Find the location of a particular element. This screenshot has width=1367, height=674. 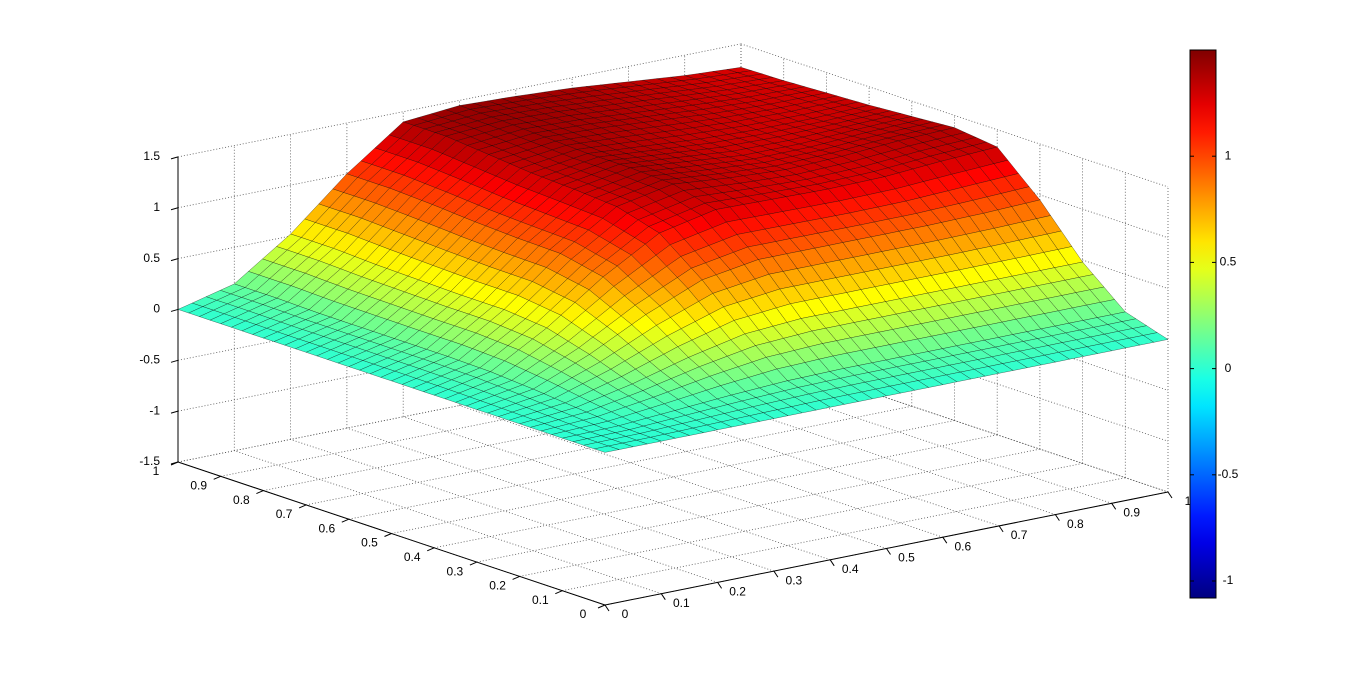

y-tick-label: 0 is located at coordinates (583, 614).